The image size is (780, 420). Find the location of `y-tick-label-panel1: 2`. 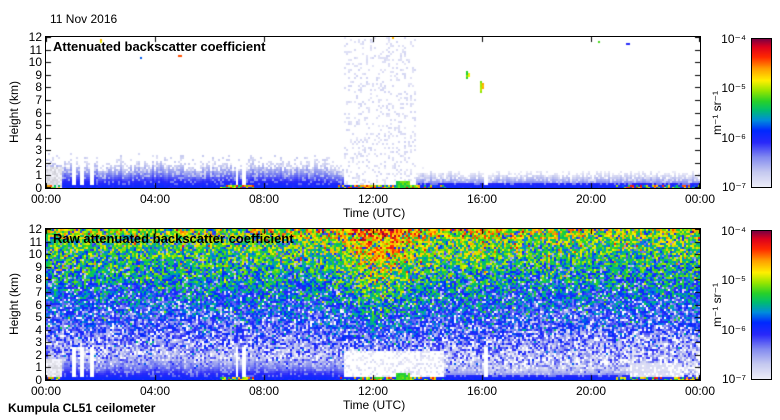

y-tick-label-panel1: 2 is located at coordinates (38, 162).